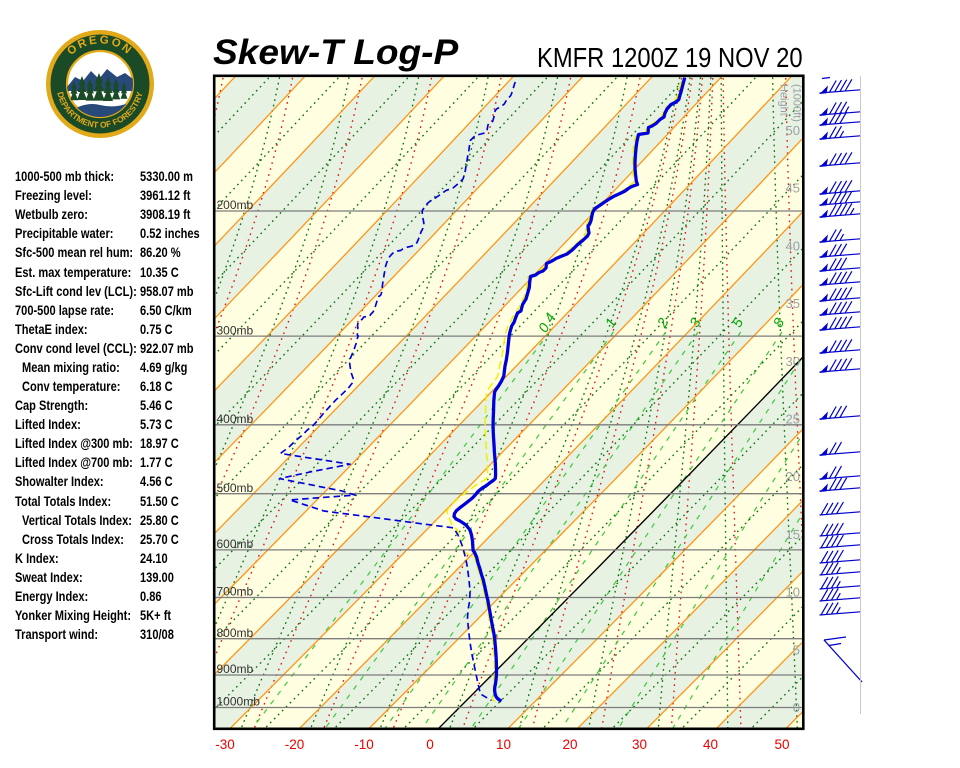 The width and height of the screenshot is (960, 768). Describe the element at coordinates (225, 744) in the screenshot. I see `svg-text: -30` at that location.